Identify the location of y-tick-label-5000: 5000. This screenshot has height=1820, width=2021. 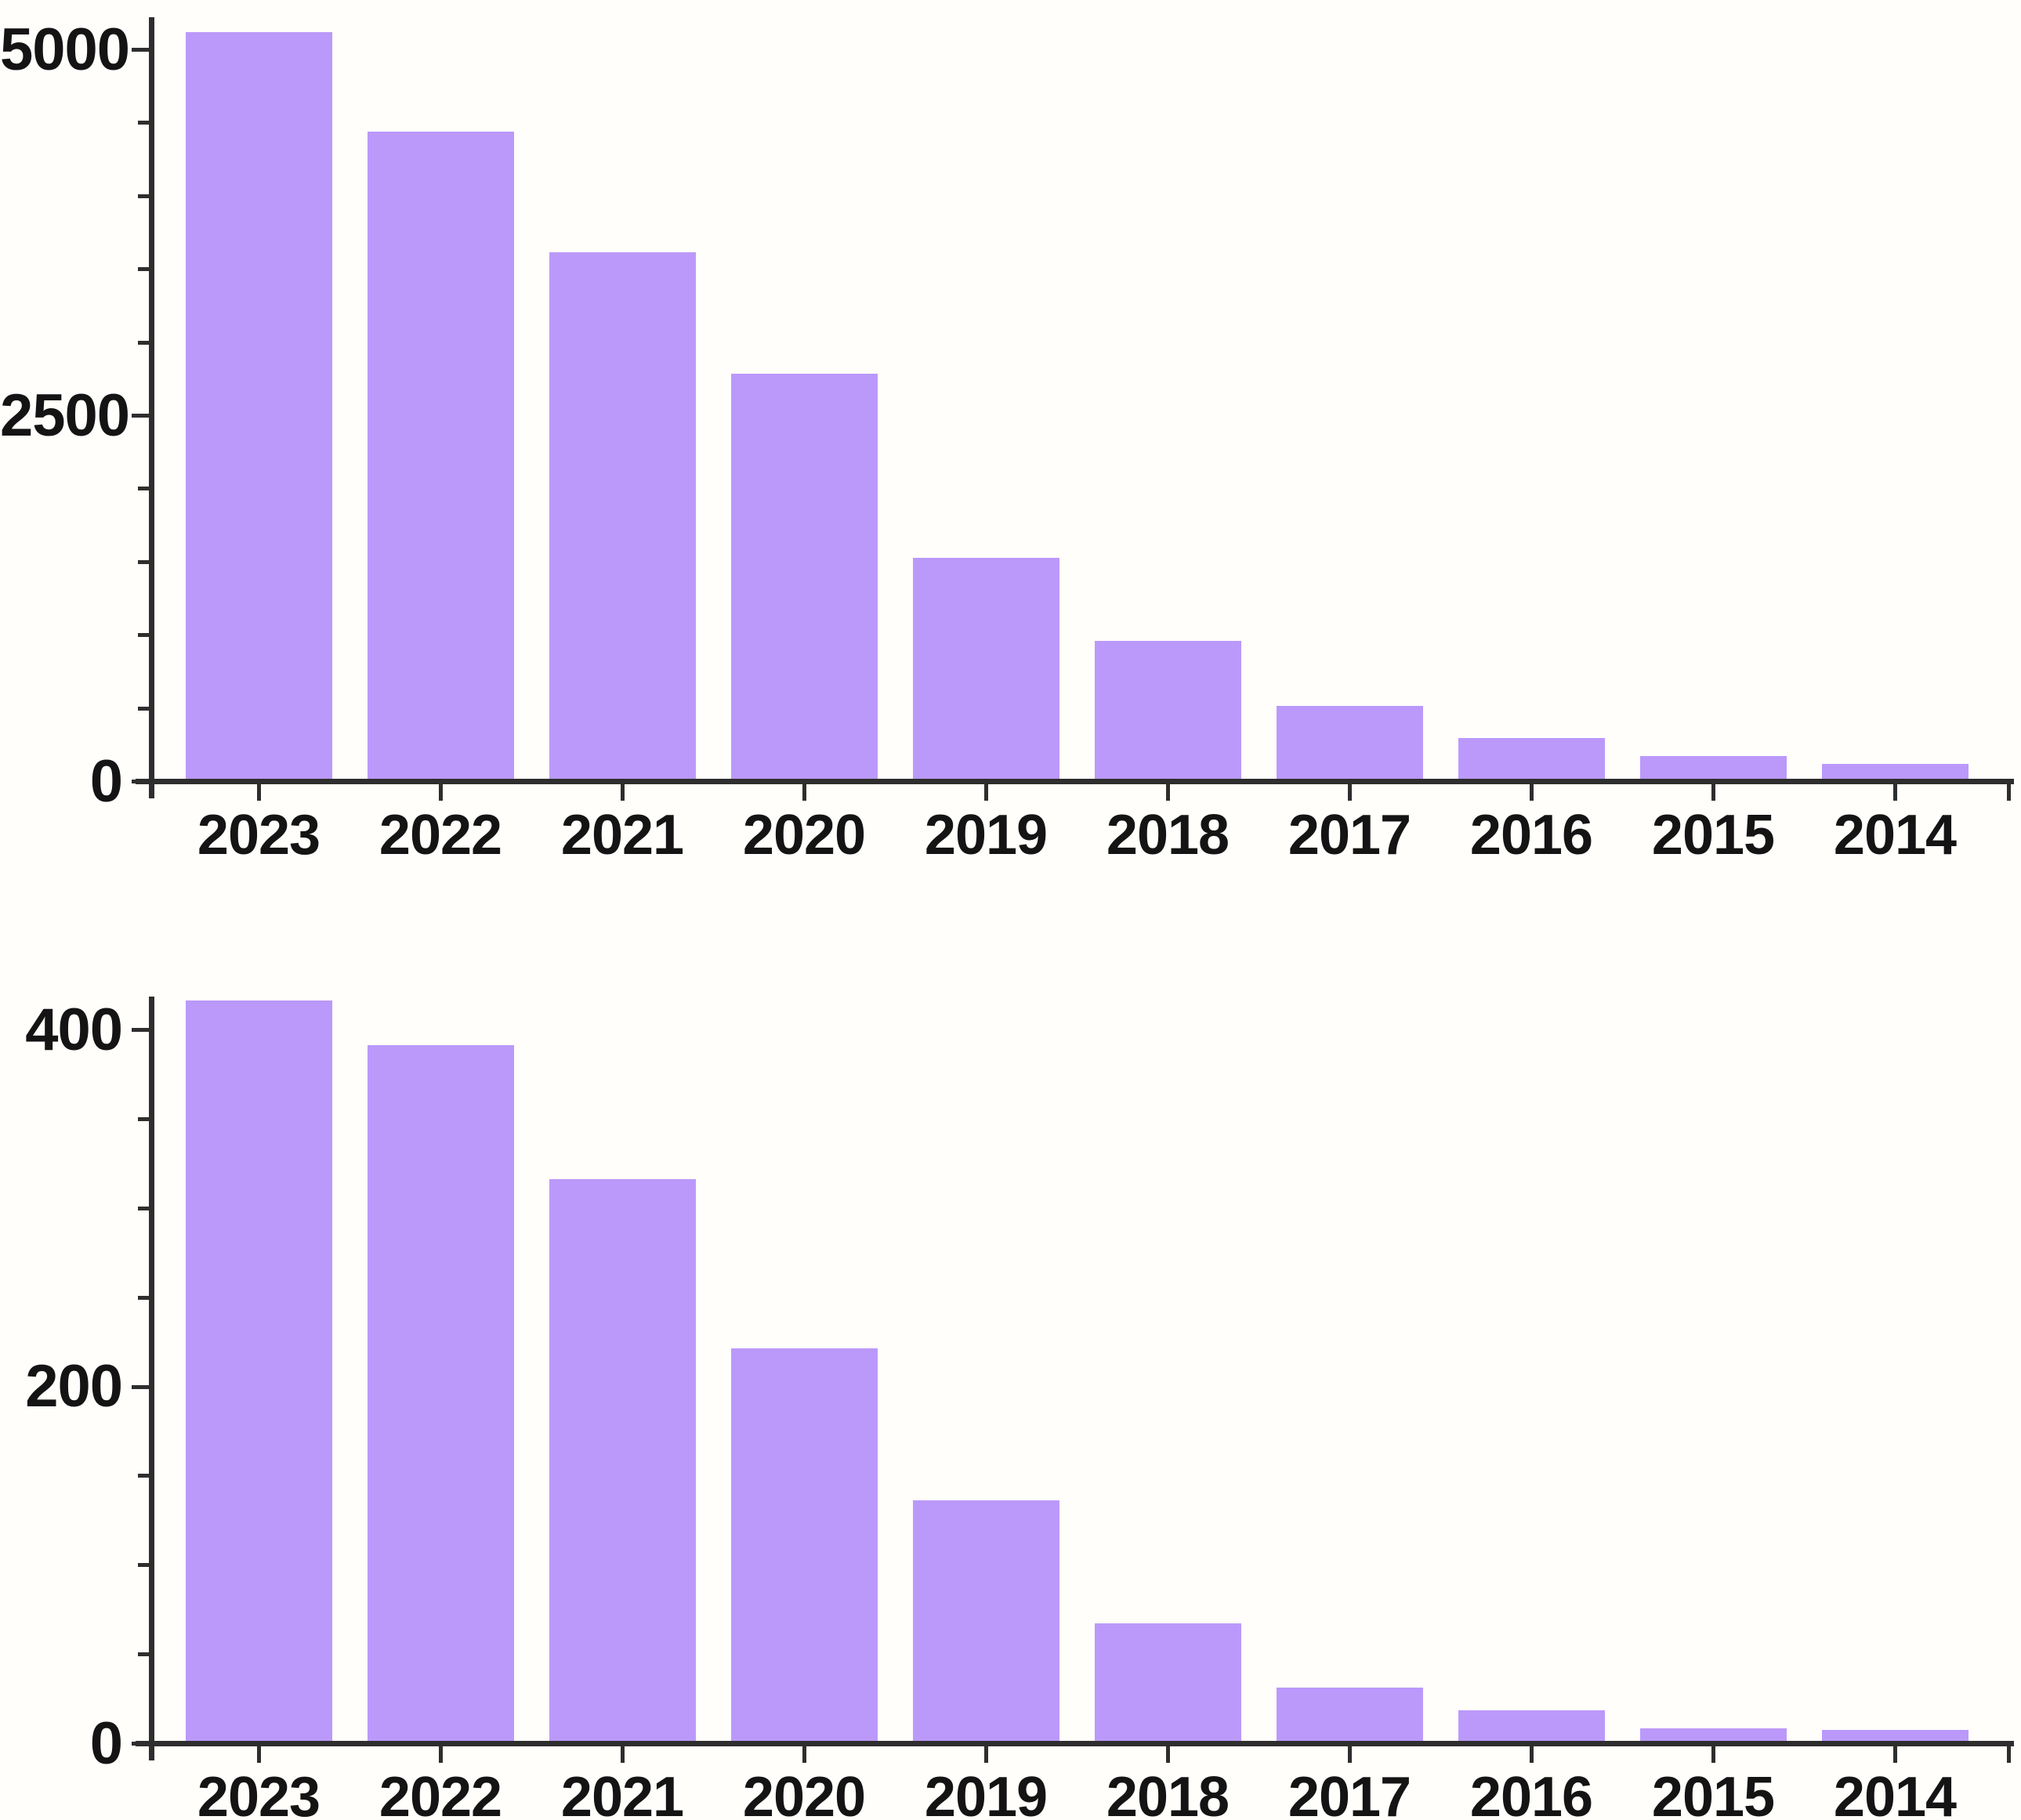
(65, 49).